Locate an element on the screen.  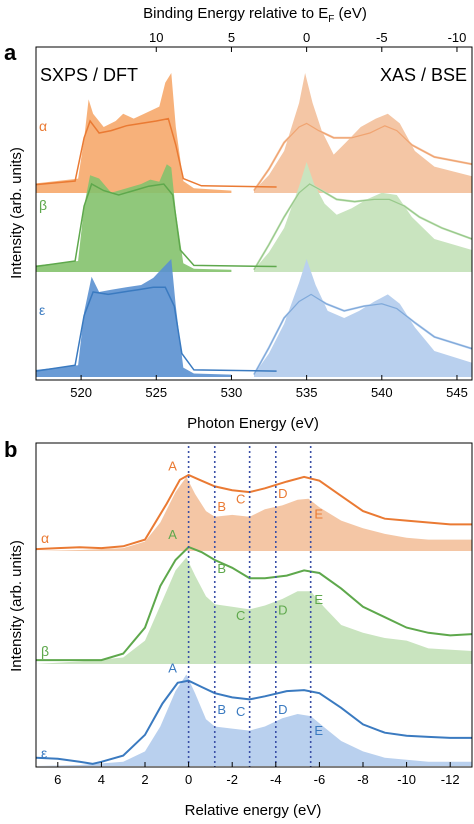
spectrum-fill-eps is located at coordinates (254, 720).